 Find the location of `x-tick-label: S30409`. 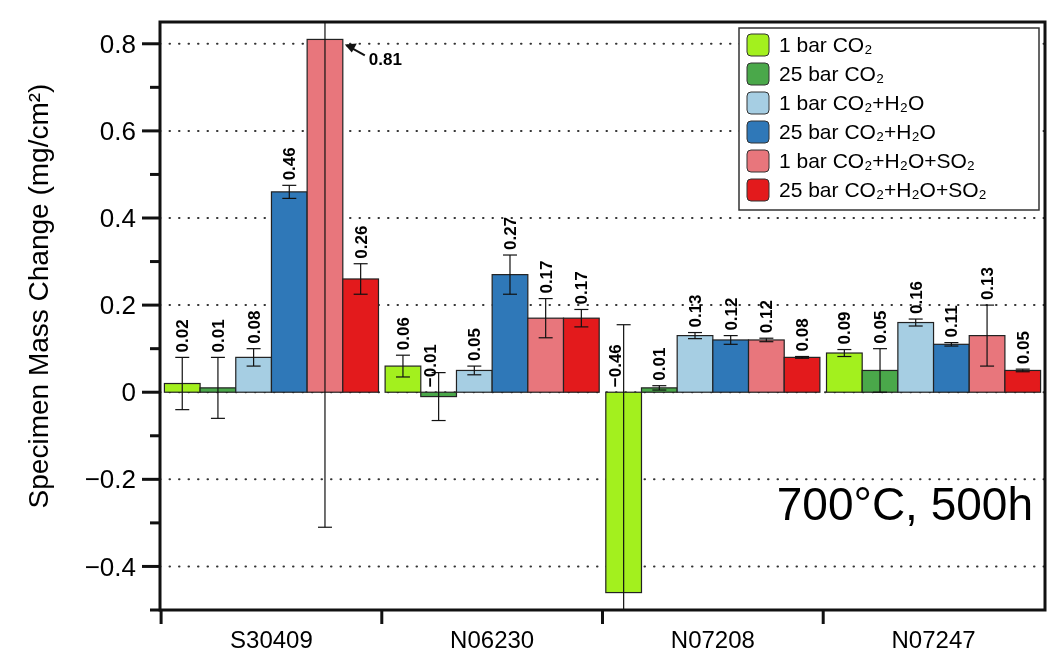

x-tick-label: S30409 is located at coordinates (271, 639).